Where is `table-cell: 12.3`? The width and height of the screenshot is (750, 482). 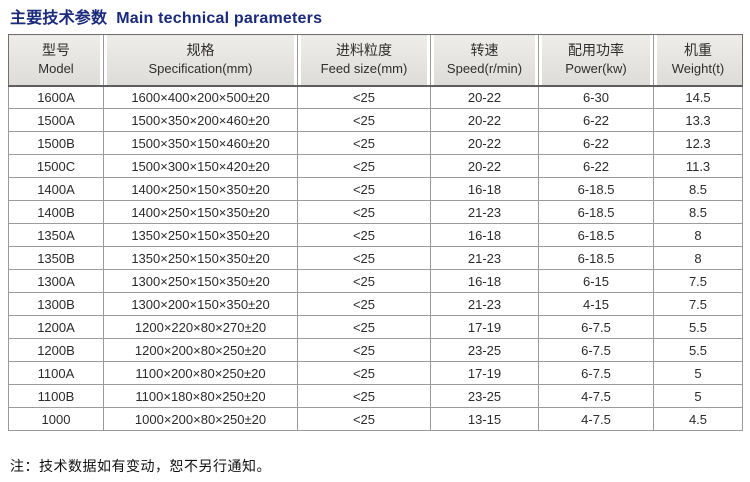 table-cell: 12.3 is located at coordinates (698, 143).